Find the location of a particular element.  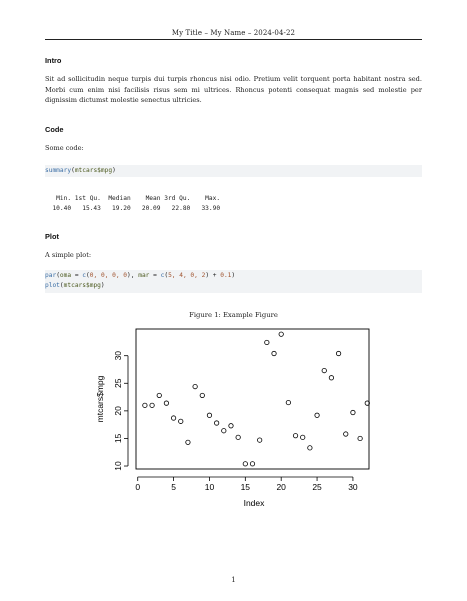

page-number: 1 is located at coordinates (233, 580).